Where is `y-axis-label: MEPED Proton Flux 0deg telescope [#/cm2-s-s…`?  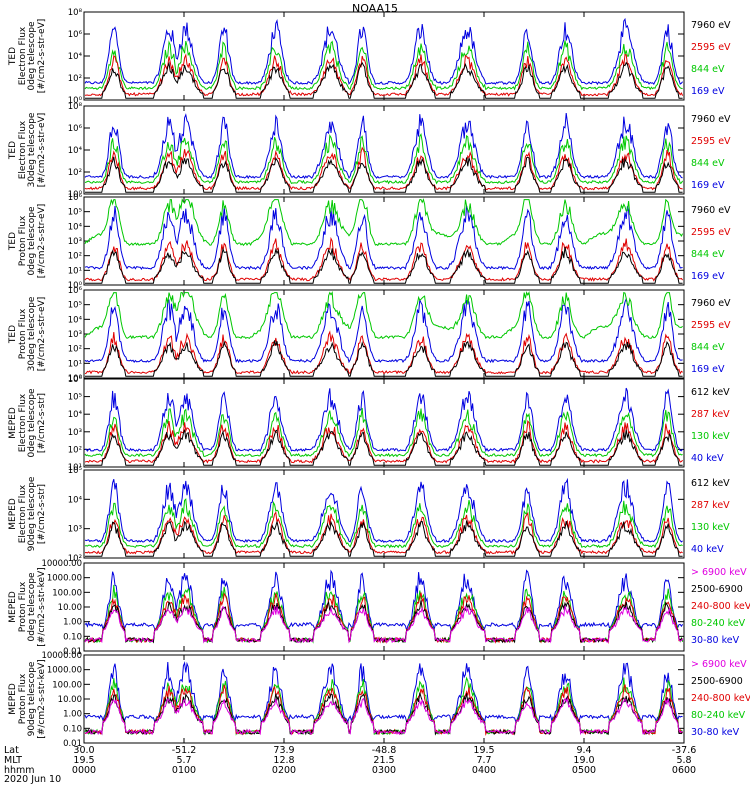 y-axis-label: MEPED Proton Flux 0deg telescope [#/cm2-s-s… is located at coordinates (27, 607).